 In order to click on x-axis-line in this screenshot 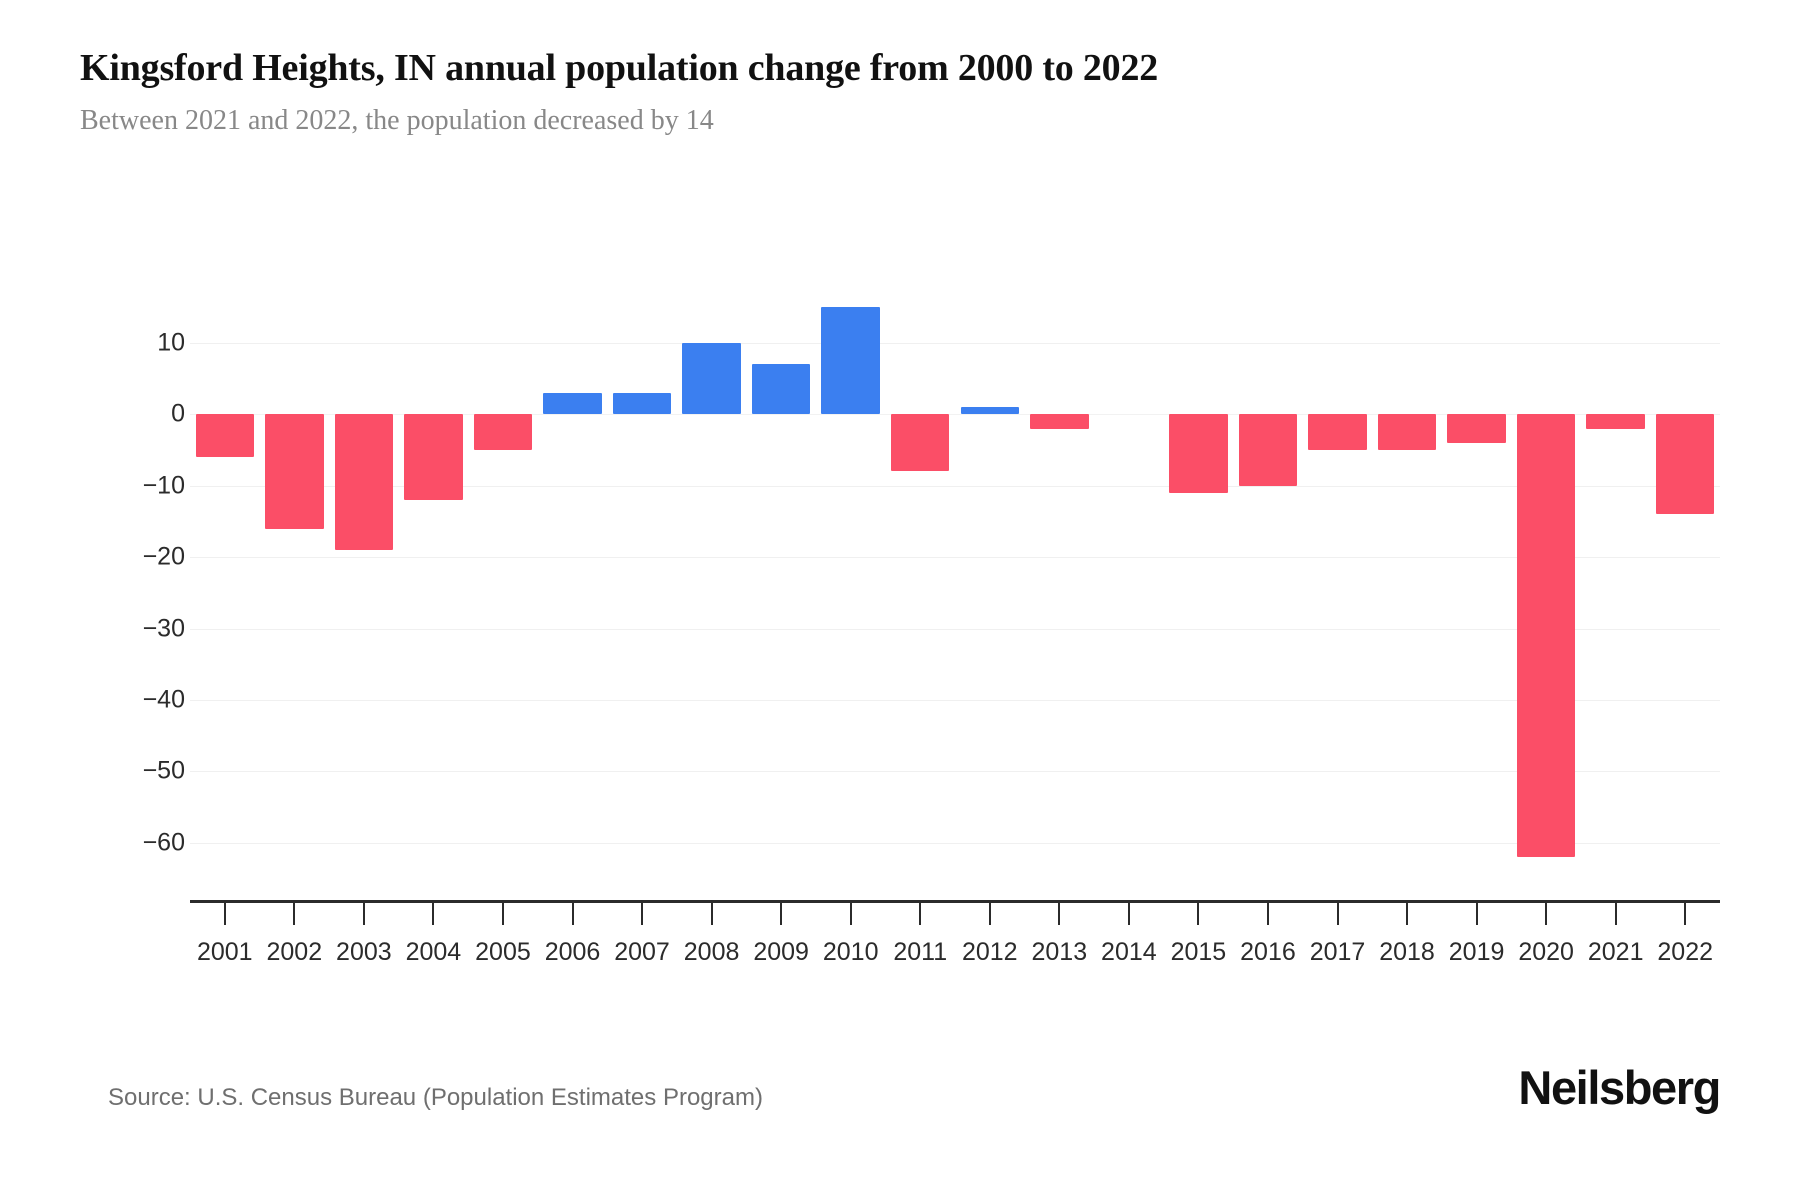, I will do `click(955, 901)`.